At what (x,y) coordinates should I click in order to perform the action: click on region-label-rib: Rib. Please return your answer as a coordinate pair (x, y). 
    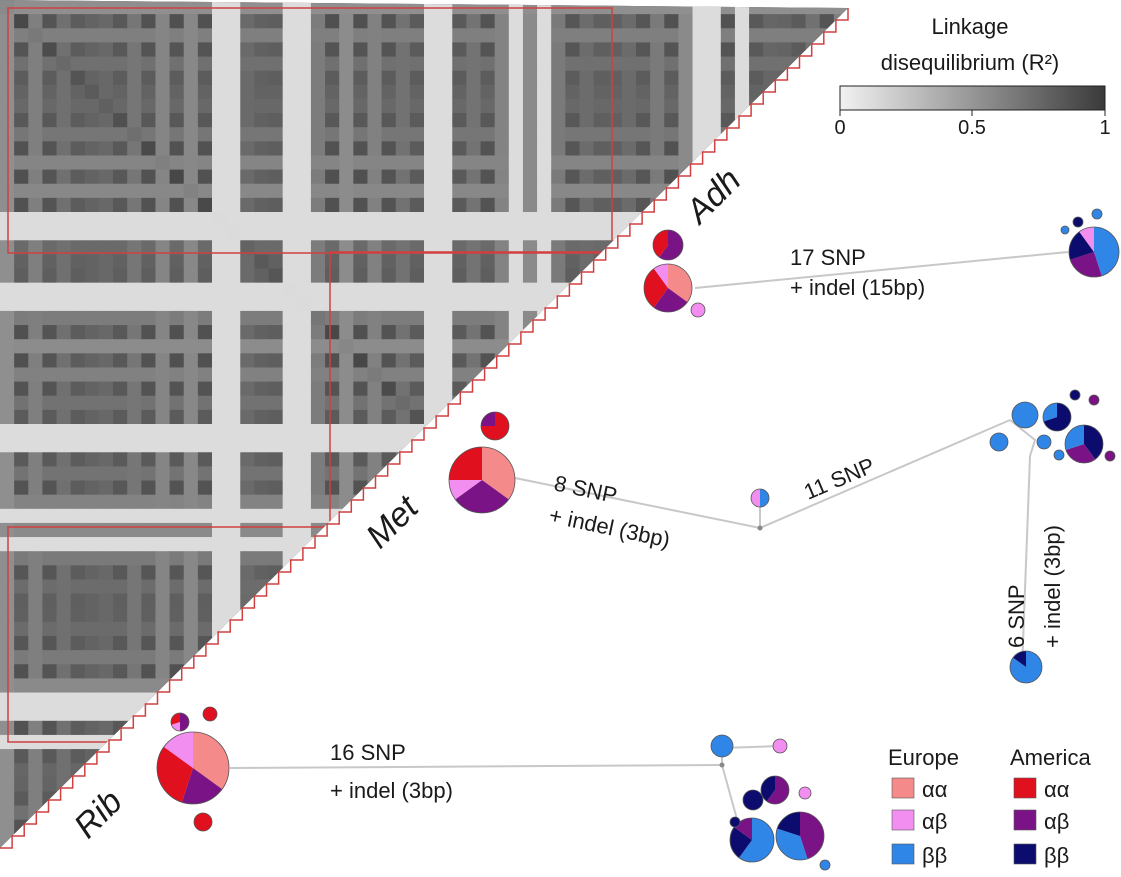
    Looking at the image, I should click on (98, 814).